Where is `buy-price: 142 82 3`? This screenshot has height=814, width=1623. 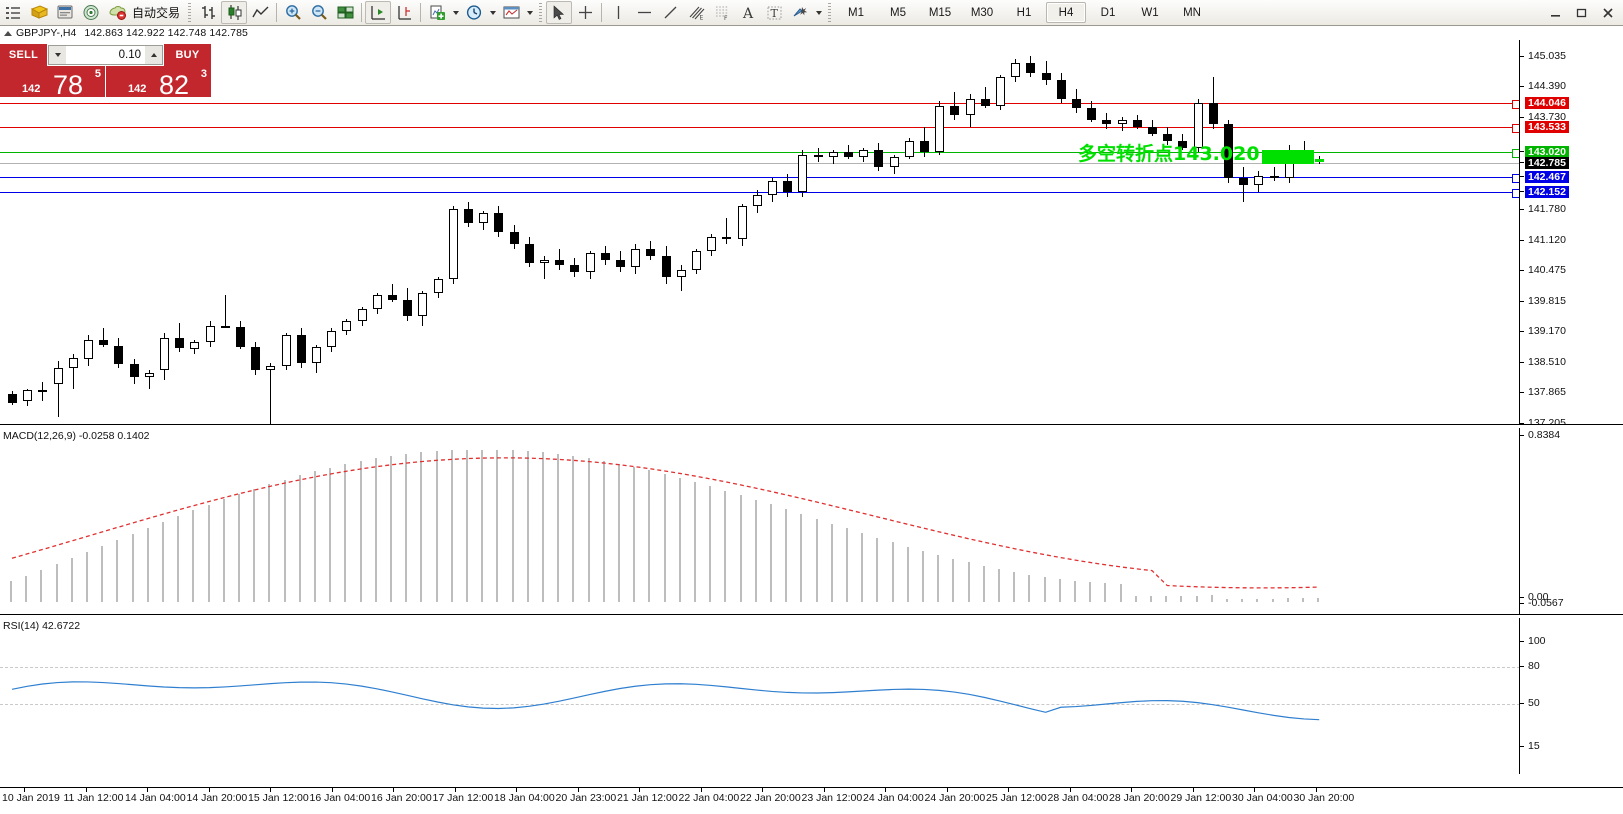
buy-price: 142 82 3 is located at coordinates (158, 82).